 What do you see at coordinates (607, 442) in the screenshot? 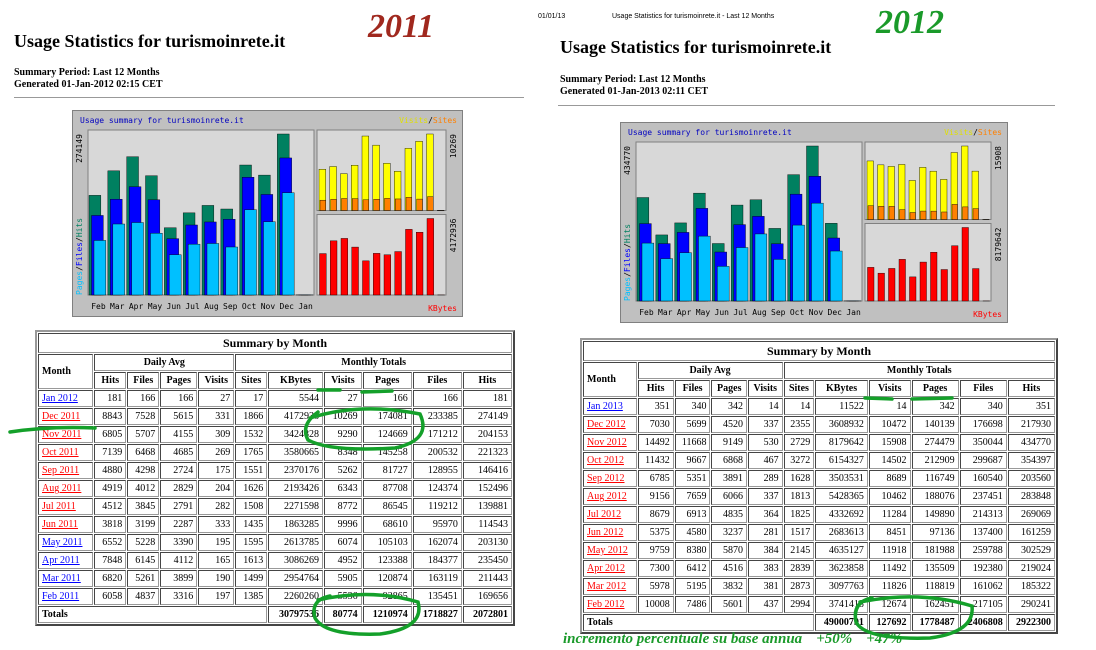
I see `month-link: Nov 2012` at bounding box center [607, 442].